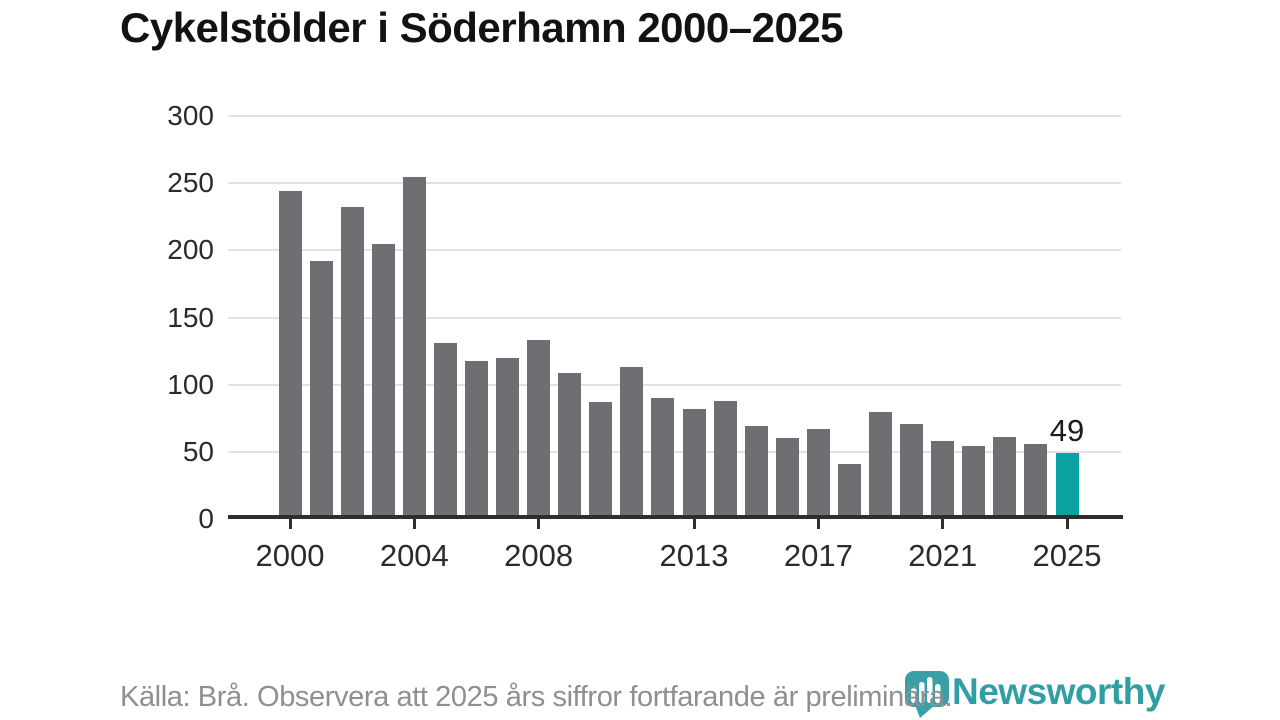 Image resolution: width=1280 pixels, height=720 pixels. I want to click on bar-2011, so click(632, 443).